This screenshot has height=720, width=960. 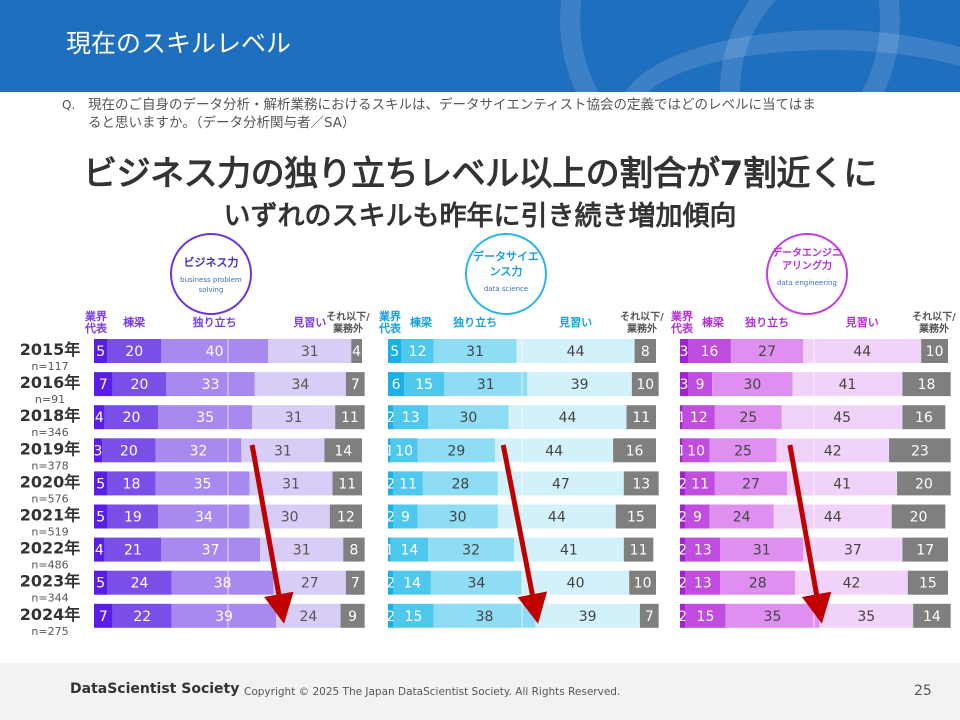 I want to click on level-header-engineering: それ以下/, so click(x=934, y=317).